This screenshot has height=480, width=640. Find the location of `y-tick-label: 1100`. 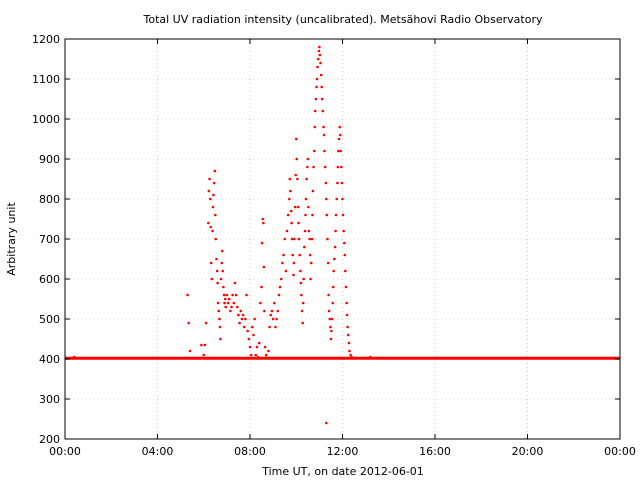

y-tick-label: 1100 is located at coordinates (46, 79).